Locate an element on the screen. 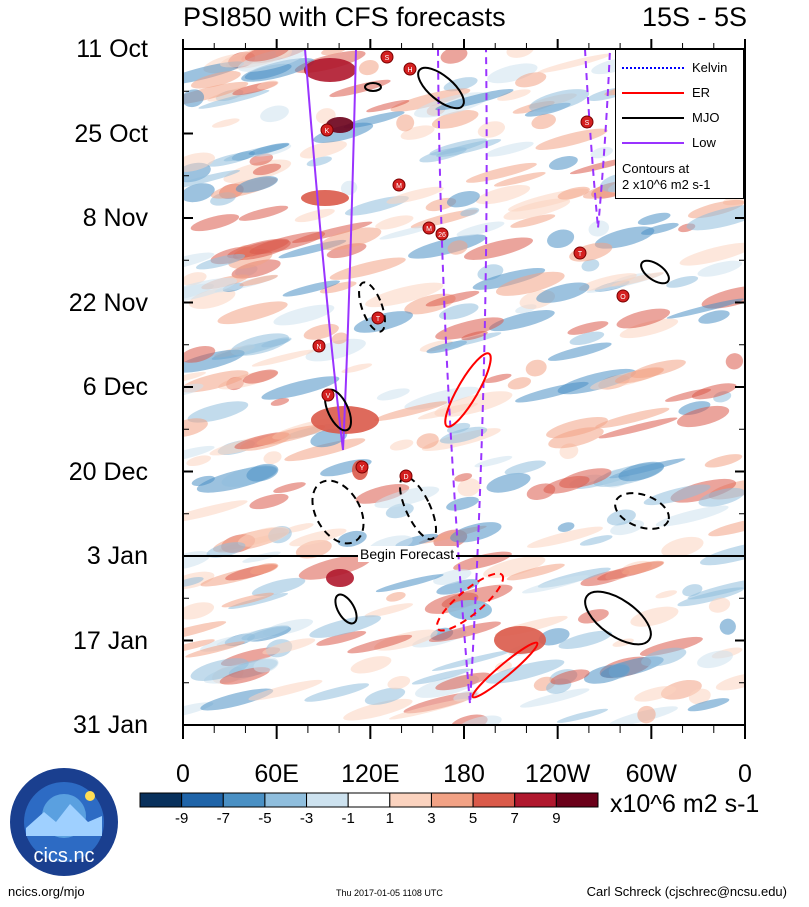  y-tick-label: 11 Oct is located at coordinates (112, 49).